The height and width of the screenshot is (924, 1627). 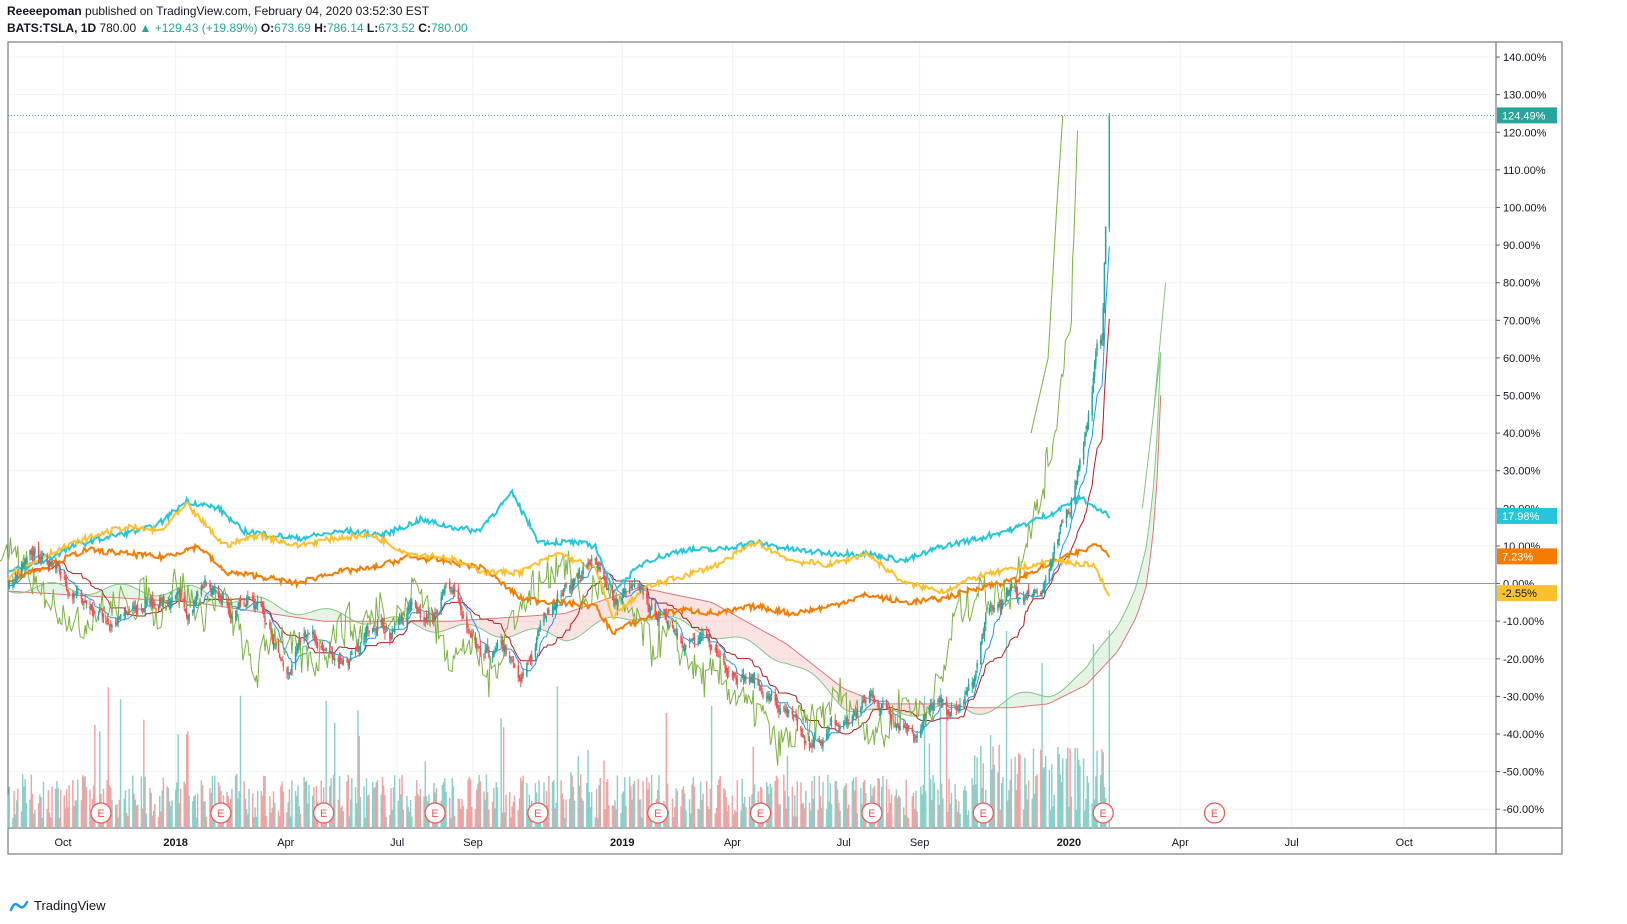 I want to click on tradingview-brand: TradingView, so click(x=57, y=905).